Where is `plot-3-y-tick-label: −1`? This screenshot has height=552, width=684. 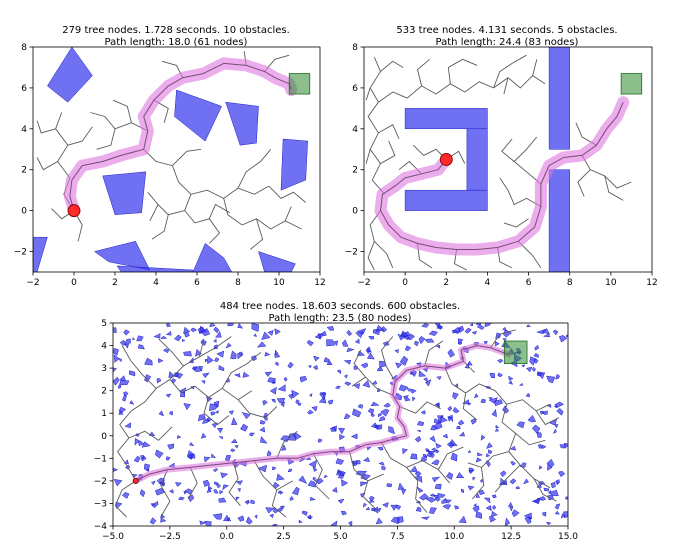
plot-3-y-tick-label: −1 is located at coordinates (100, 459).